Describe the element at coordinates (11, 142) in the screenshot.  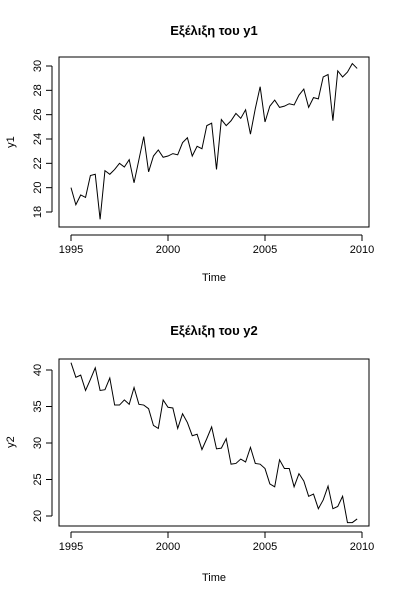
I see `y-axis-label: y1` at that location.